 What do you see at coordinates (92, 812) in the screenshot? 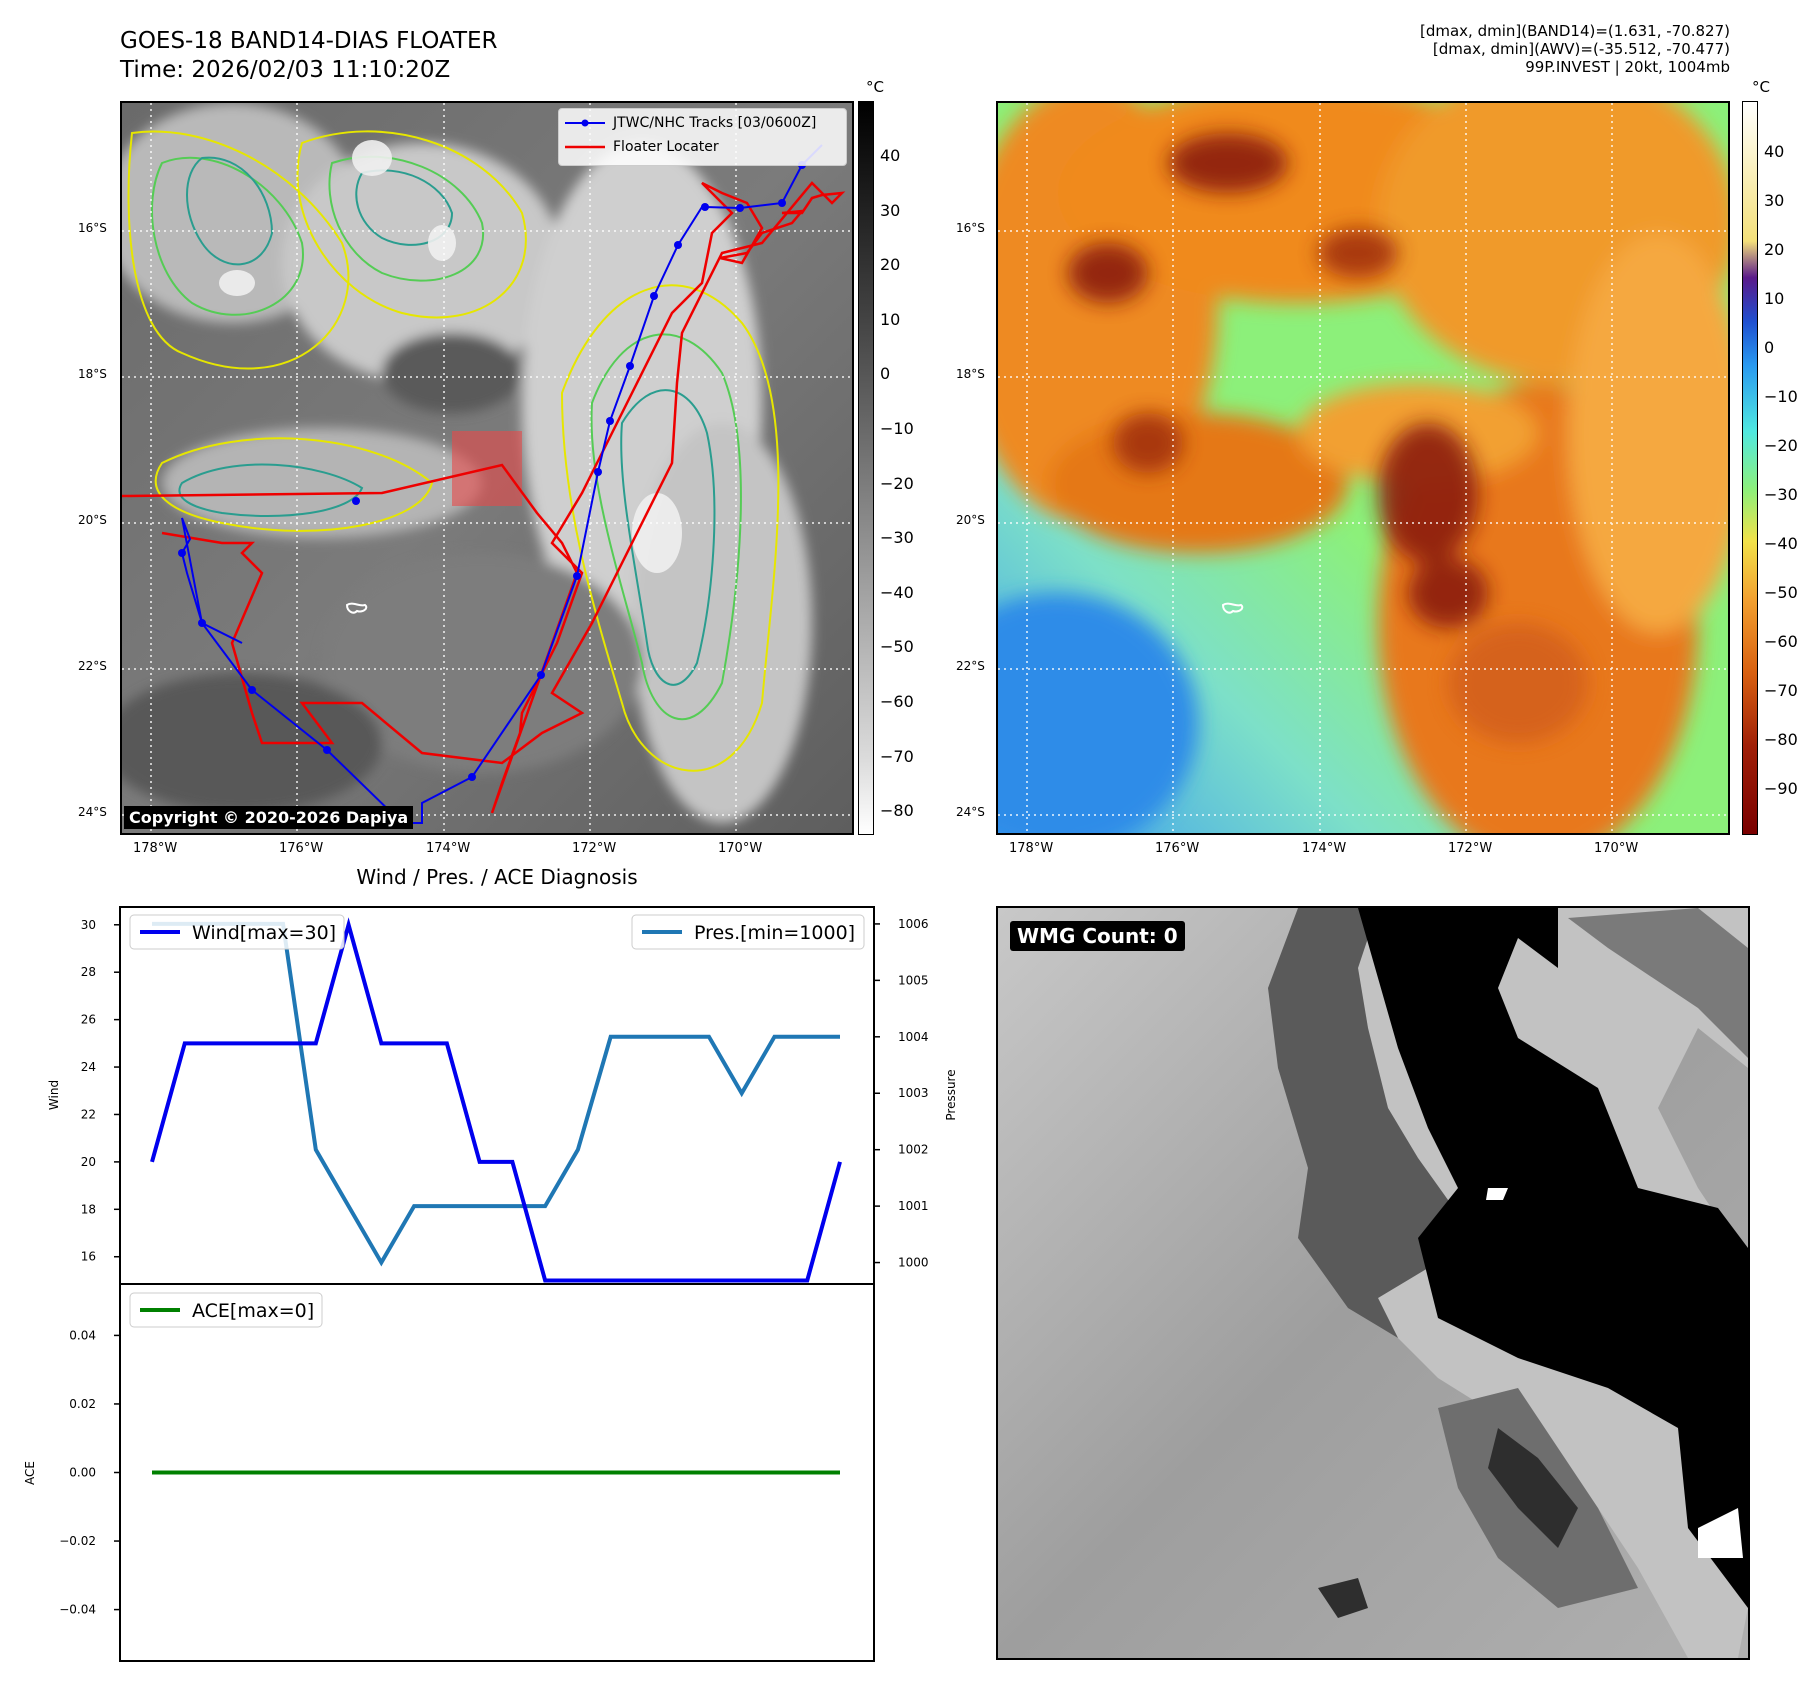
I see `map1-lat-tick: 24°S` at bounding box center [92, 812].